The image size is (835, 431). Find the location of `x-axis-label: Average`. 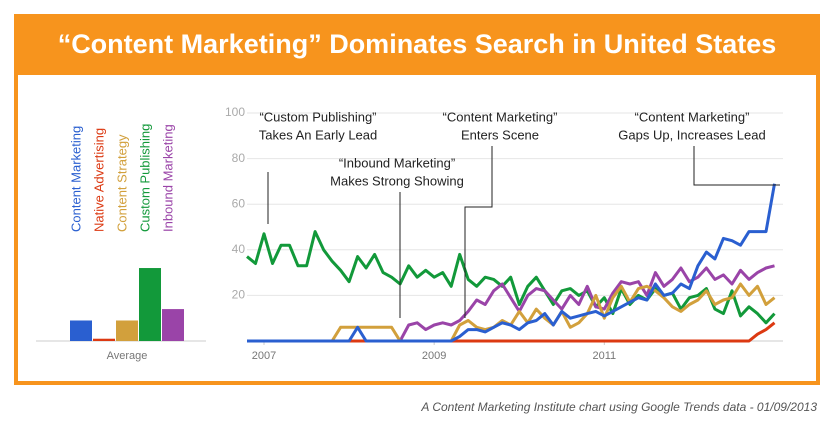

x-axis-label: Average is located at coordinates (127, 356).